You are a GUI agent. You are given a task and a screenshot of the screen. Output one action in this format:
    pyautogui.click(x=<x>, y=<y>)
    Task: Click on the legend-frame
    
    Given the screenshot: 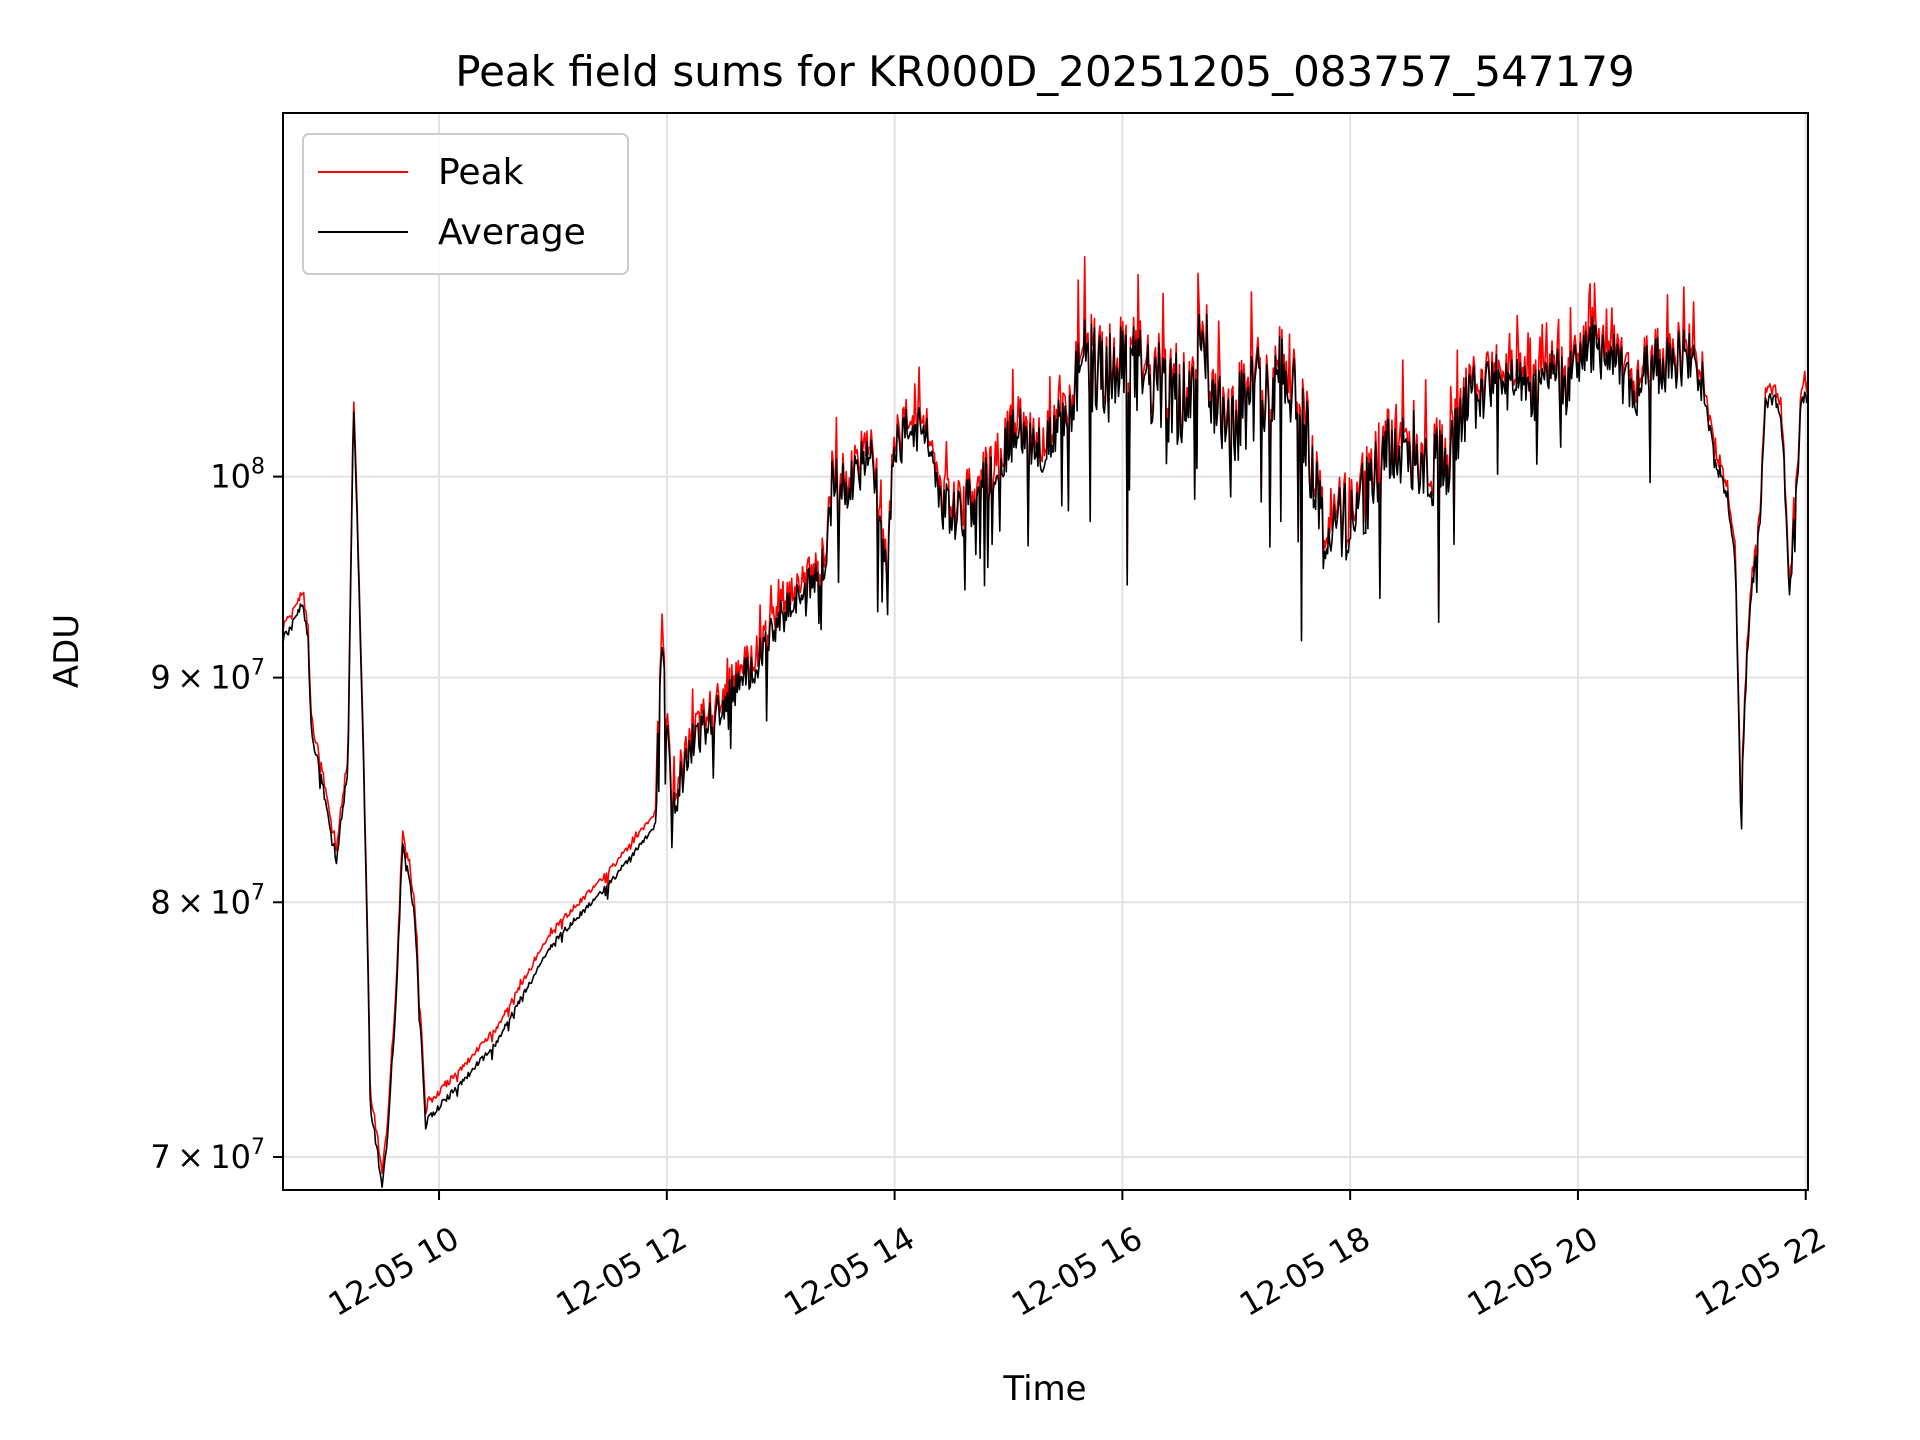 What is the action you would take?
    pyautogui.click(x=465, y=204)
    